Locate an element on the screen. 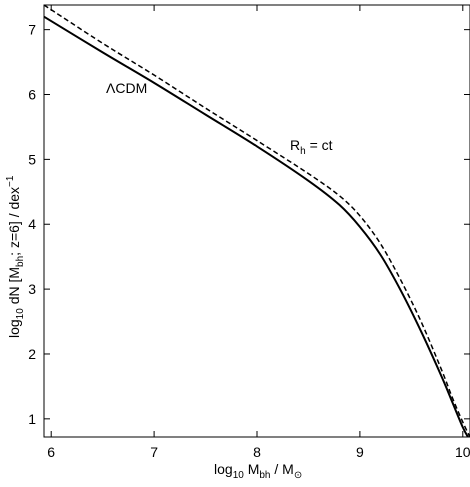  y-axis-label: log10 dN [Mbh; z=6] / dex−1 is located at coordinates (15, 256).